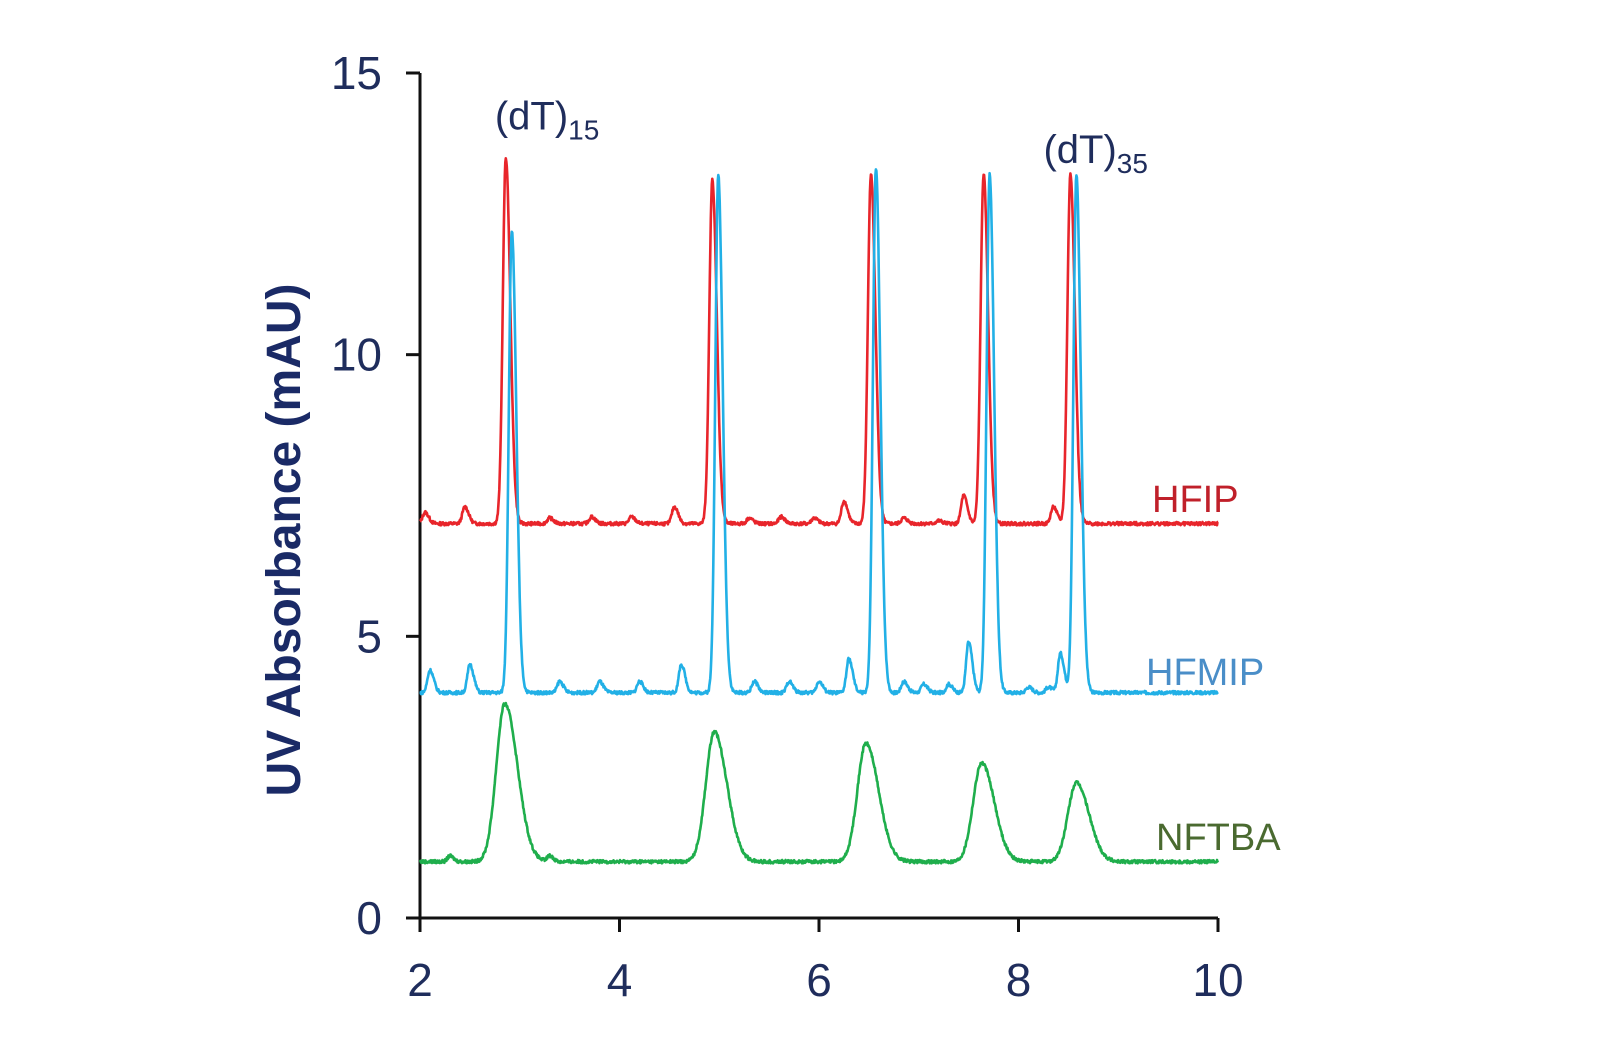 The width and height of the screenshot is (1600, 1060). What do you see at coordinates (1218, 838) in the screenshot?
I see `series-label-nftba: NFTBA` at bounding box center [1218, 838].